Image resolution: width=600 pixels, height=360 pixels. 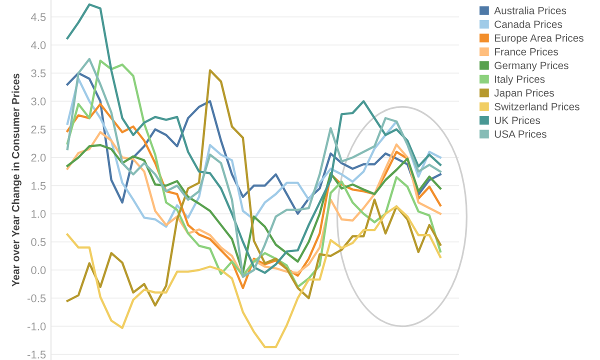 I want to click on legend-label: UK Prices, so click(x=517, y=120).